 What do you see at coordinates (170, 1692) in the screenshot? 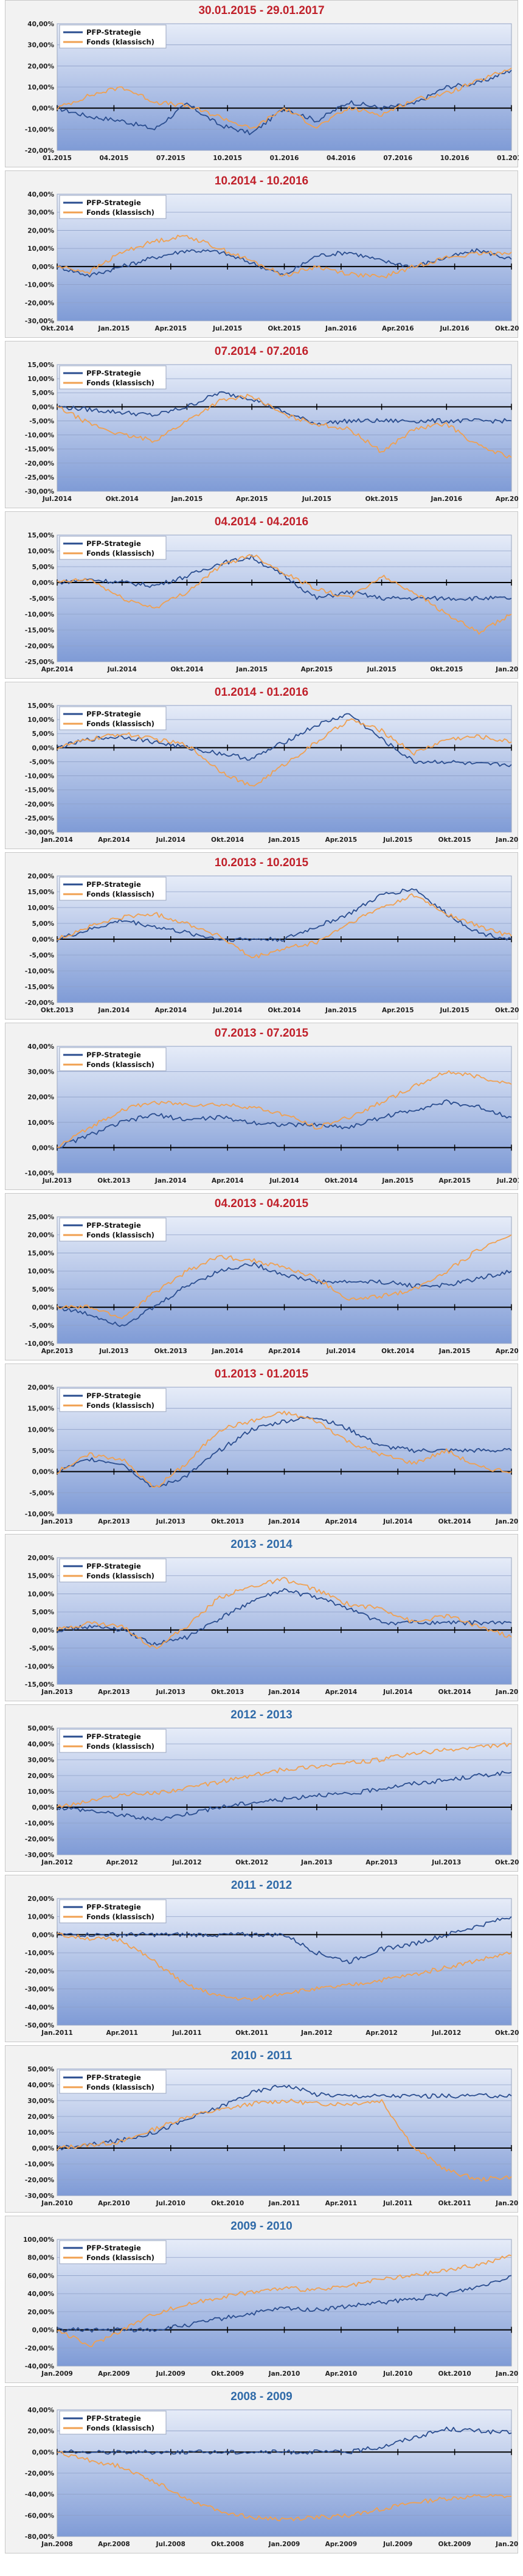
I see `x-tick-label: Jul.2013` at bounding box center [170, 1692].